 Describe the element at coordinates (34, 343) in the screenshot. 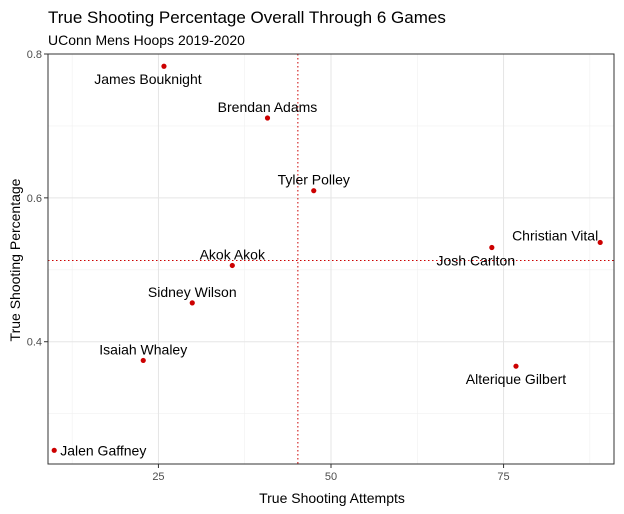

I see `y-tick-label: 0.4` at that location.